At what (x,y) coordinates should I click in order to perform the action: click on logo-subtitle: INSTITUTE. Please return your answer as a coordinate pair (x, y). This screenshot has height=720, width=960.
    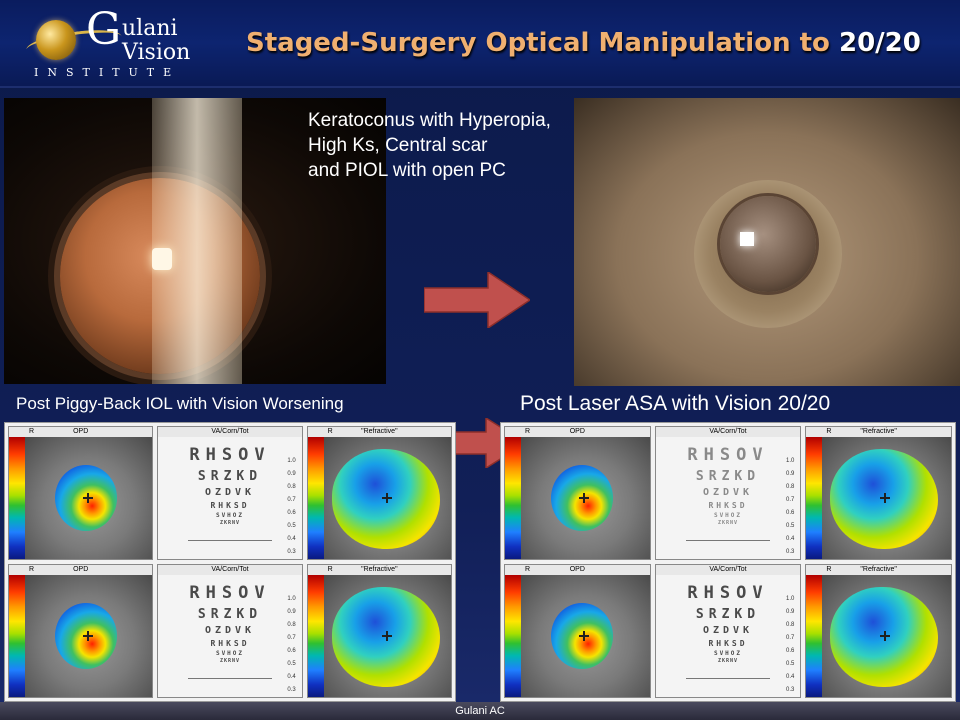
    Looking at the image, I should click on (107, 72).